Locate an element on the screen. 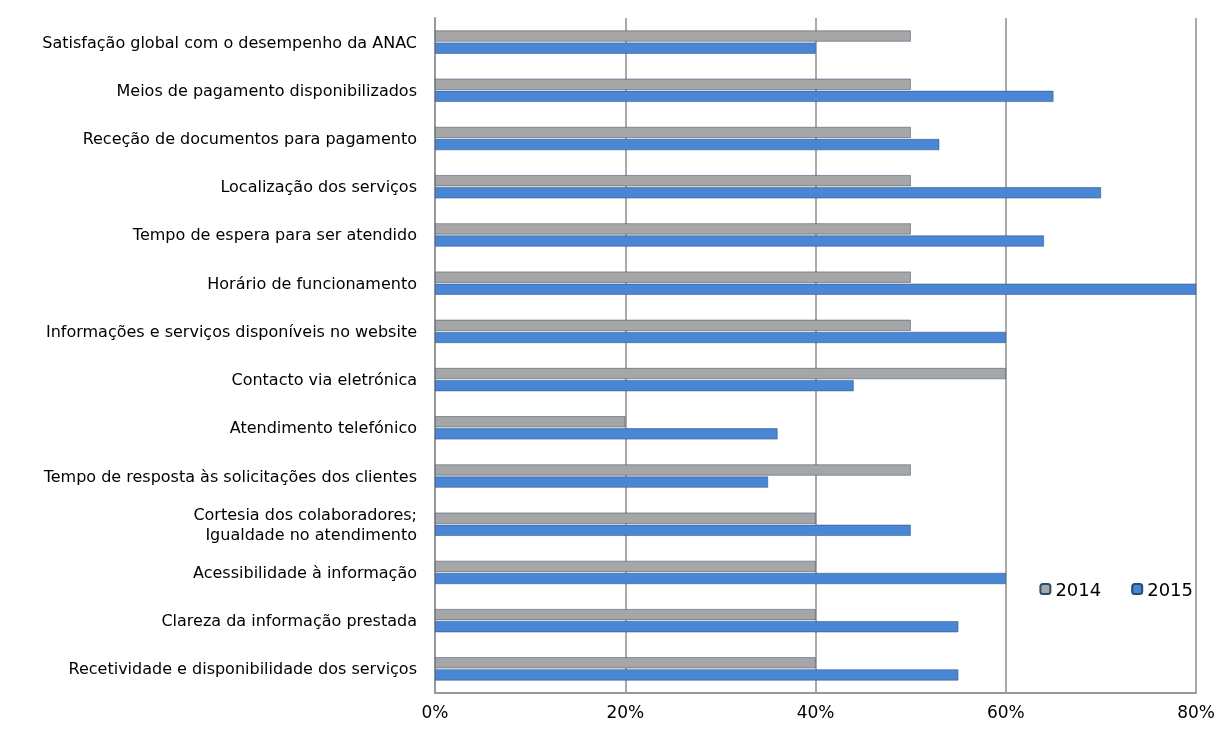 This screenshot has width=1218, height=733. y-tick-label: Receção de documentos para pagamento is located at coordinates (249, 139).